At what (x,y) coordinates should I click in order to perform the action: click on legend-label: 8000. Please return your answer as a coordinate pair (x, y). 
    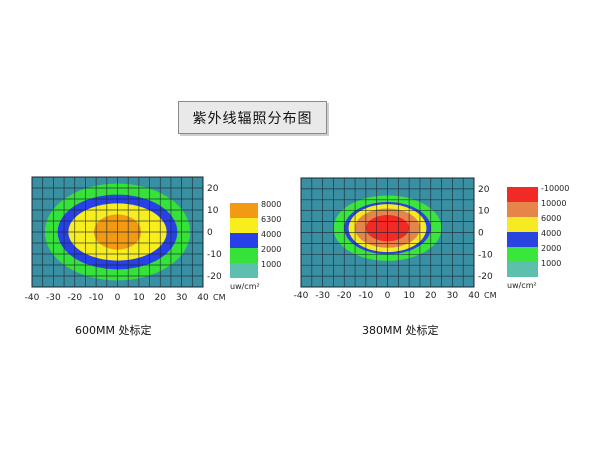
    Looking at the image, I should click on (271, 204).